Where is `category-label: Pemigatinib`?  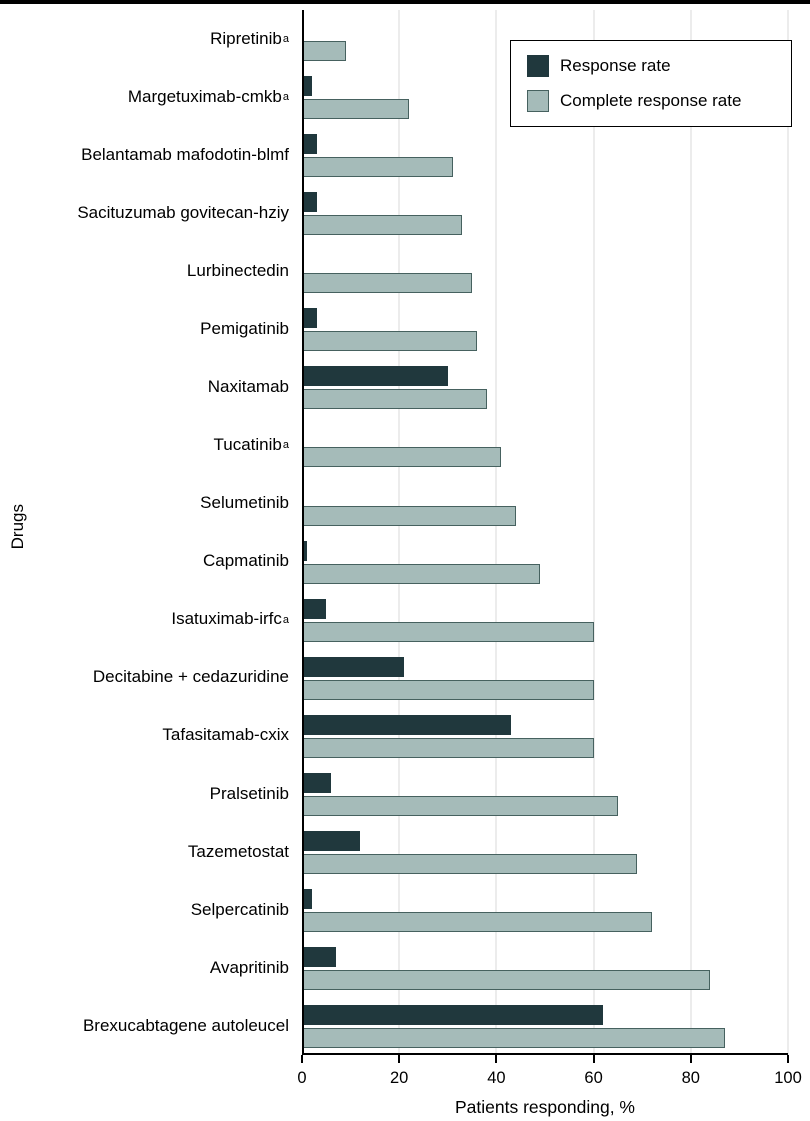
category-label: Pemigatinib is located at coordinates (244, 328).